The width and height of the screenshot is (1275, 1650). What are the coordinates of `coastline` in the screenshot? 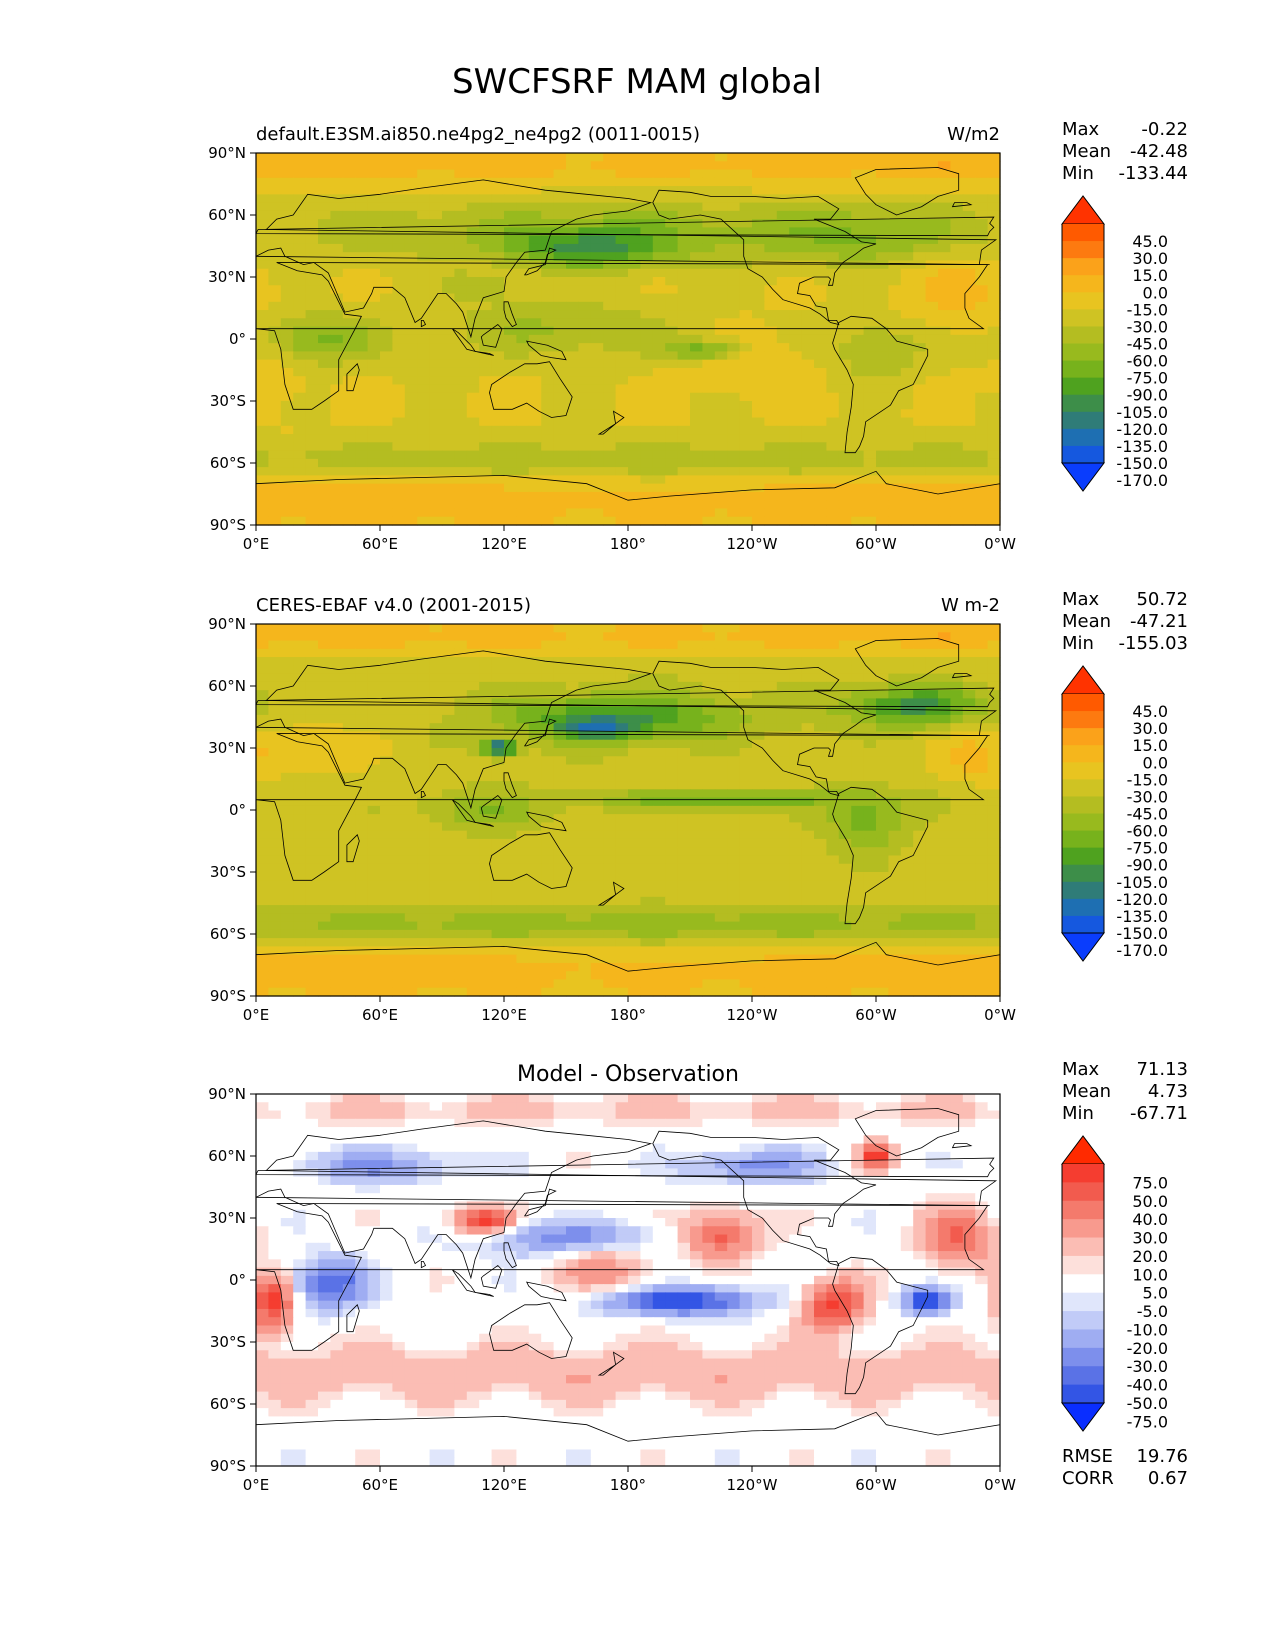 It's located at (531, 389).